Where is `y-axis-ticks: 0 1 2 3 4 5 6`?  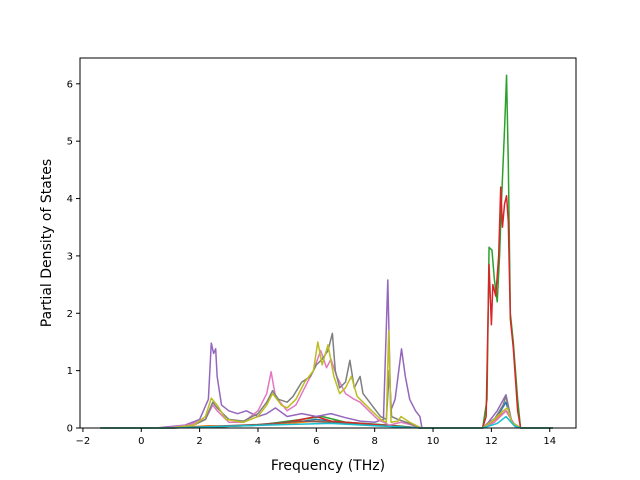 y-axis-ticks: 0 1 2 3 4 5 6 is located at coordinates (73, 257).